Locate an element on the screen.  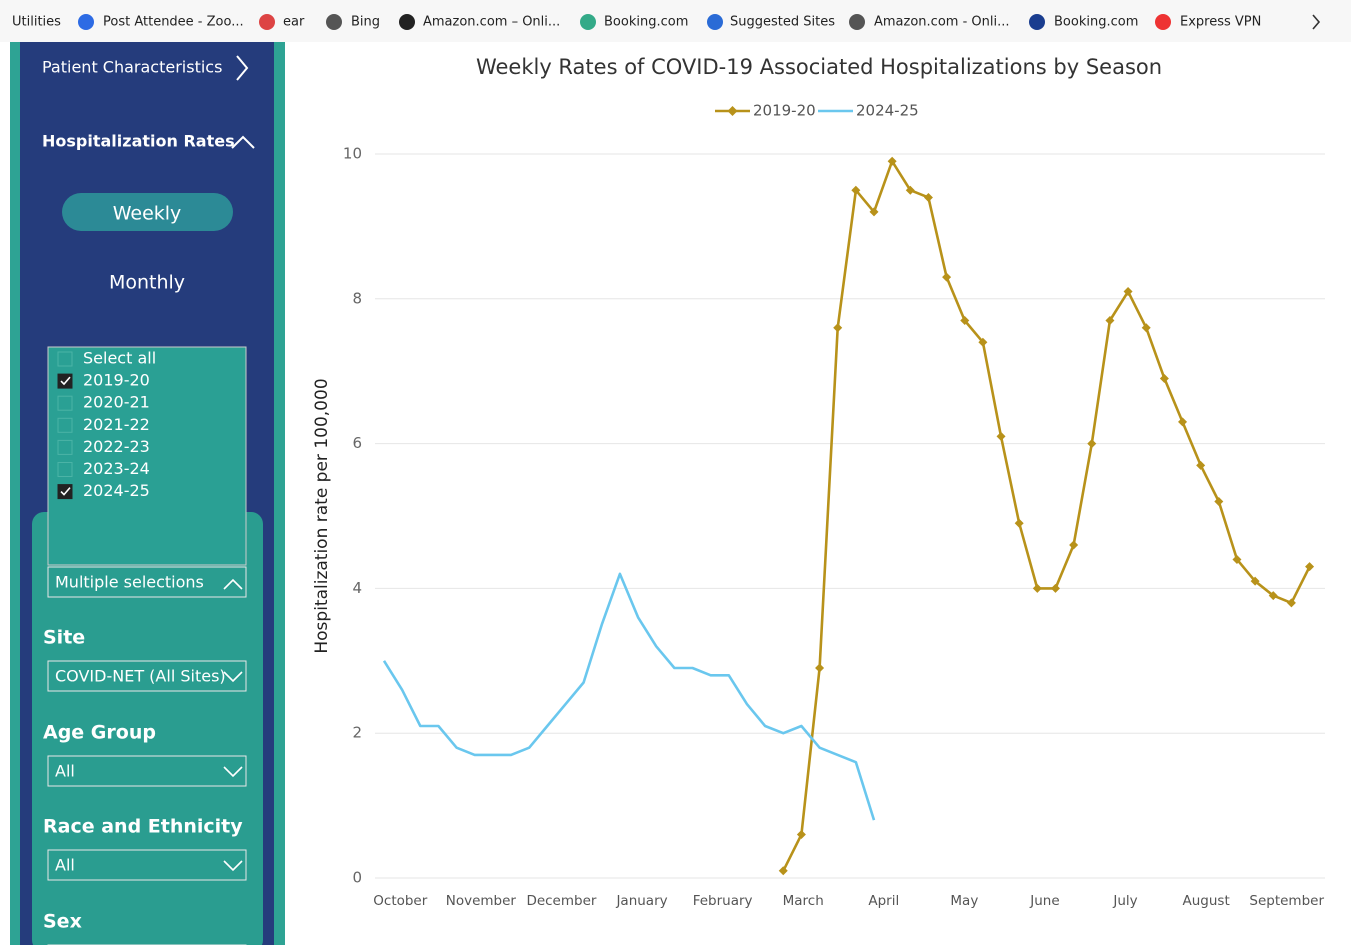
x-tick-label: July is located at coordinates (1124, 901).